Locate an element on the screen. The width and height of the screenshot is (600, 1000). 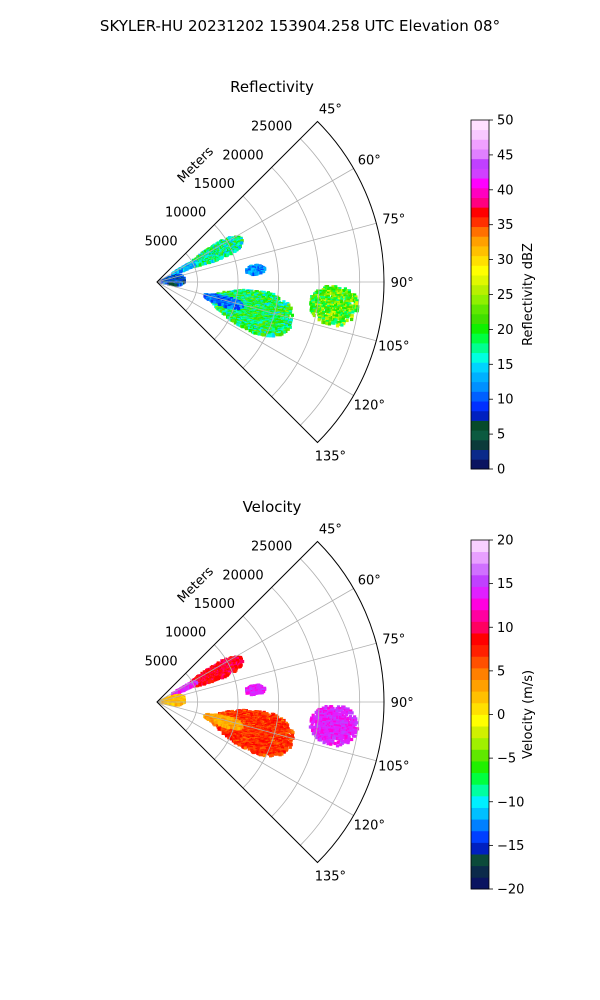
angle-tick-label: 75° is located at coordinates (393, 220).